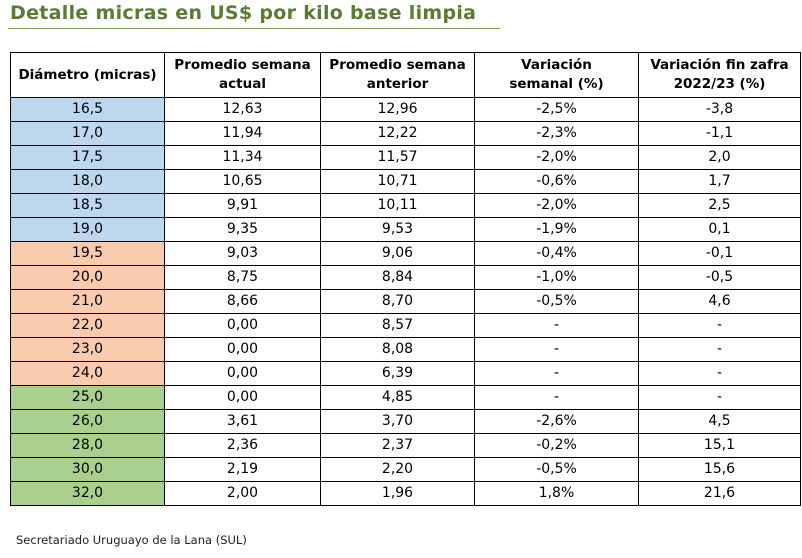 This screenshot has width=802, height=558. I want to click on variacion-zafra-cell: 4,6, so click(719, 301).